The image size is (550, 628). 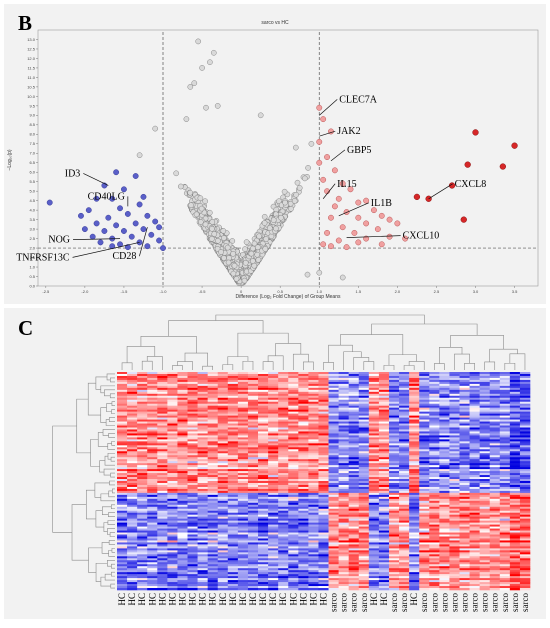 I want to click on neutral-point, so click(x=234, y=265).